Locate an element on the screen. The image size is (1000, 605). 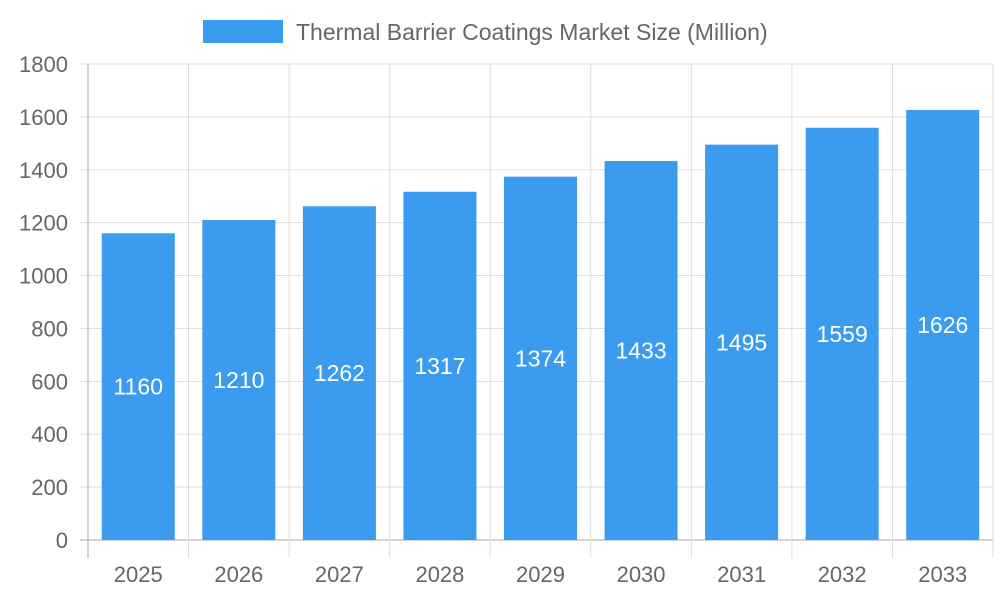
x-tick-label: 2031 is located at coordinates (741, 574).